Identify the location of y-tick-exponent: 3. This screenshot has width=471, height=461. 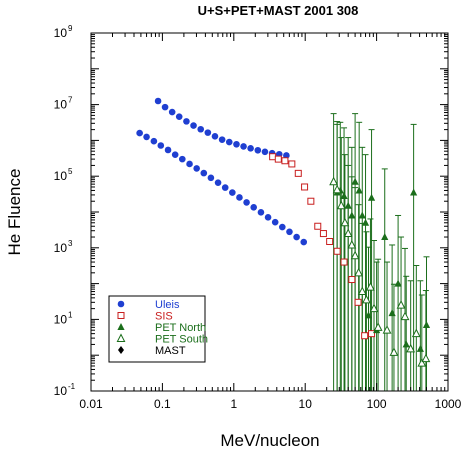
(70, 243).